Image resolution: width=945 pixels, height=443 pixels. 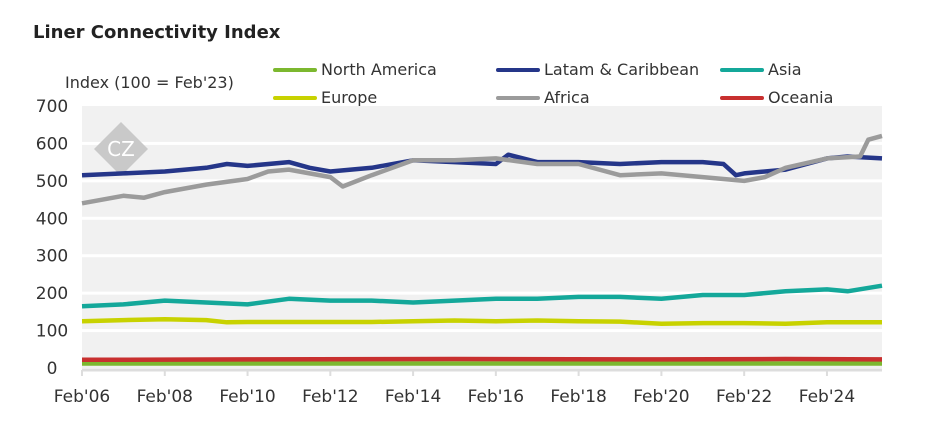 I want to click on y-tick-label: 0, so click(x=52, y=369).